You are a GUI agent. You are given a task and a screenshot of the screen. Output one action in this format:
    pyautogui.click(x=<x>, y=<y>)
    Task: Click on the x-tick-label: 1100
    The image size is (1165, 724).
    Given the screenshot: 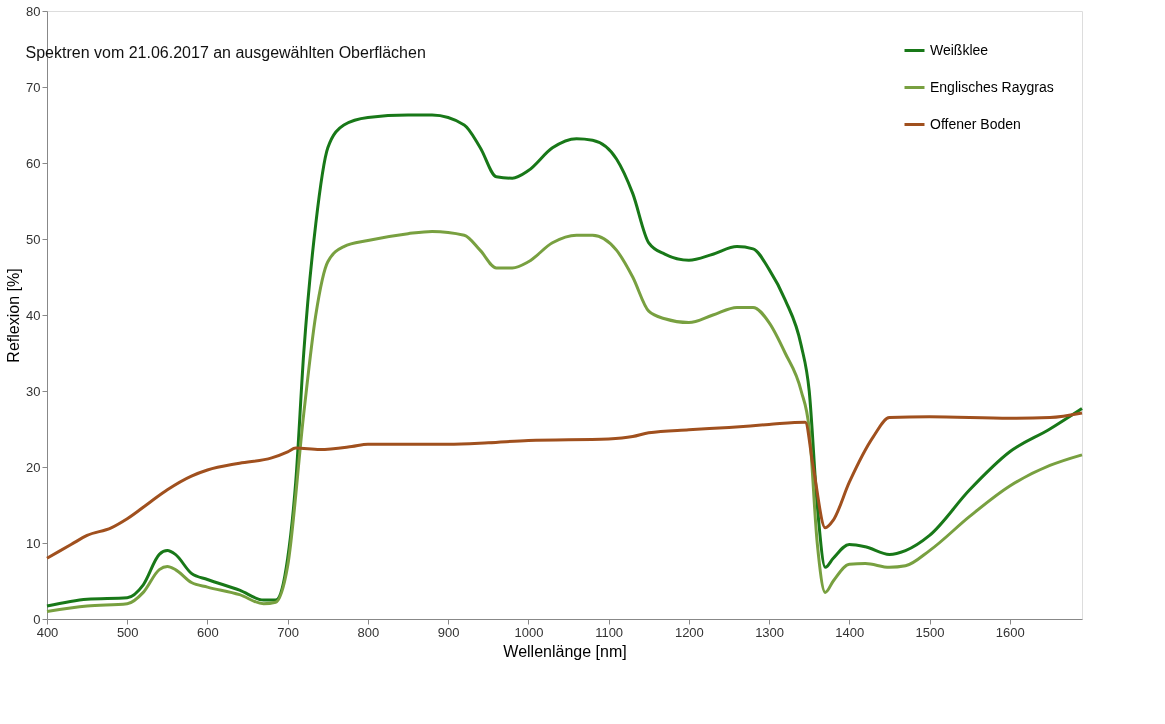 What is the action you would take?
    pyautogui.click(x=609, y=632)
    